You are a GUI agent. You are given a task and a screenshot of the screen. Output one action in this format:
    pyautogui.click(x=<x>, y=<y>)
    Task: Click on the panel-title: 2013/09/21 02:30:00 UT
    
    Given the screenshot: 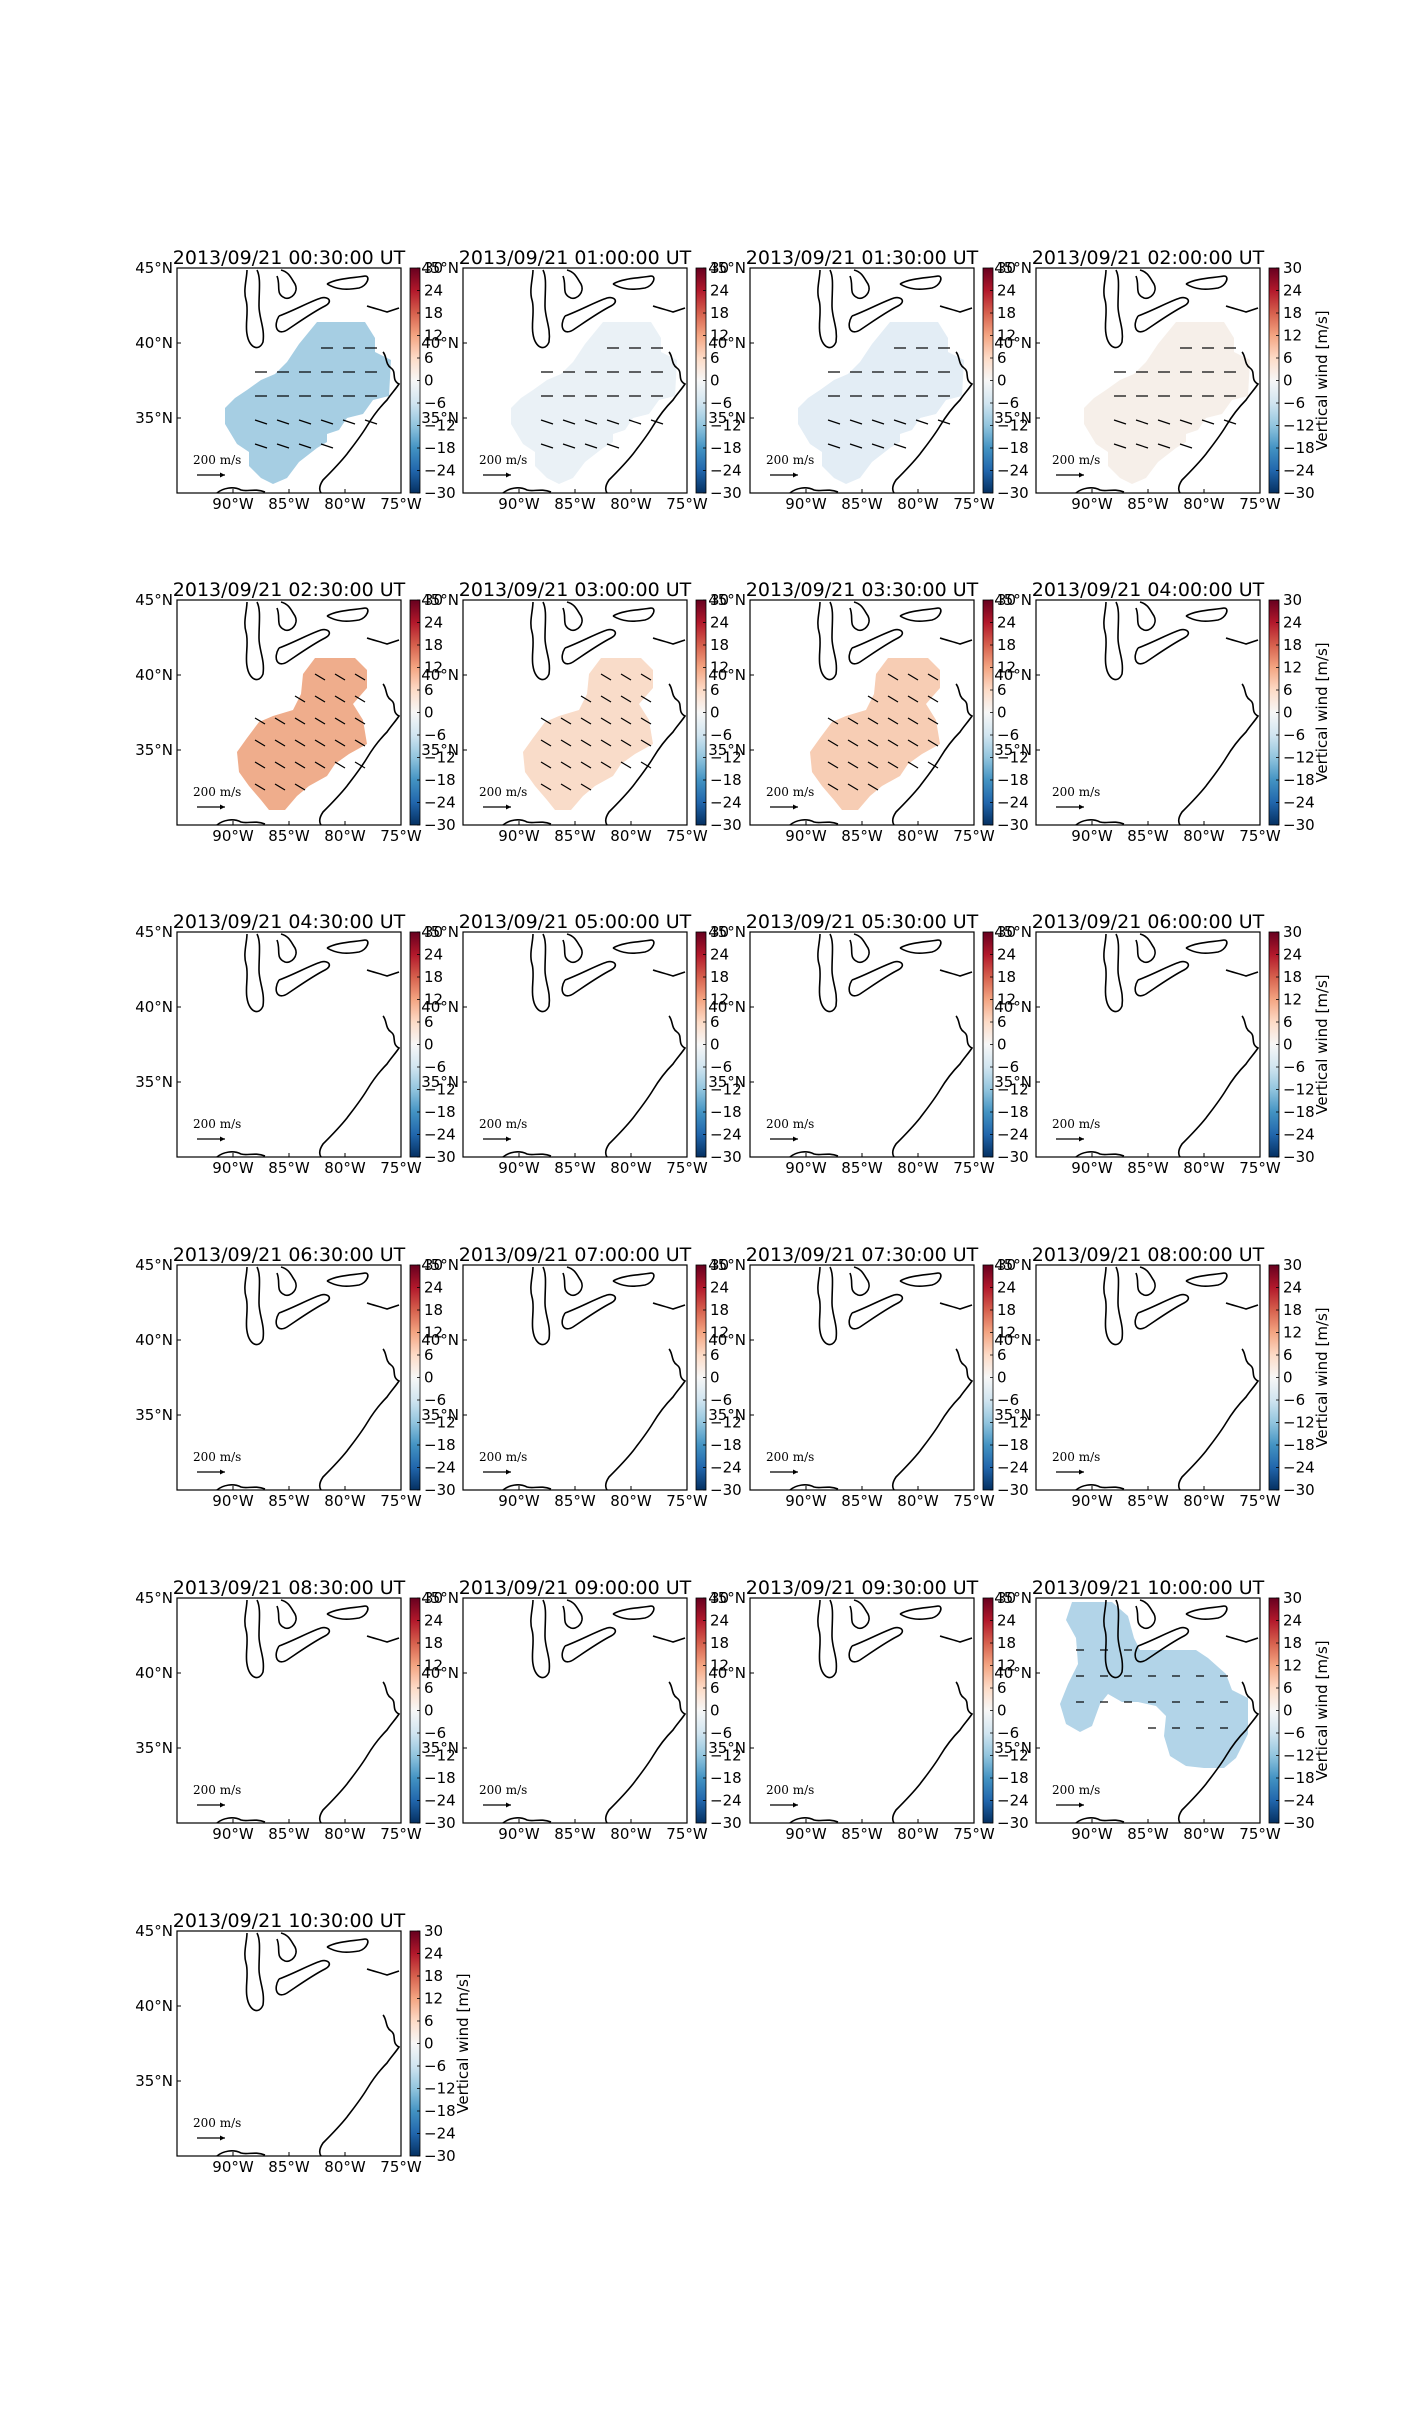 What is the action you would take?
    pyautogui.click(x=289, y=590)
    